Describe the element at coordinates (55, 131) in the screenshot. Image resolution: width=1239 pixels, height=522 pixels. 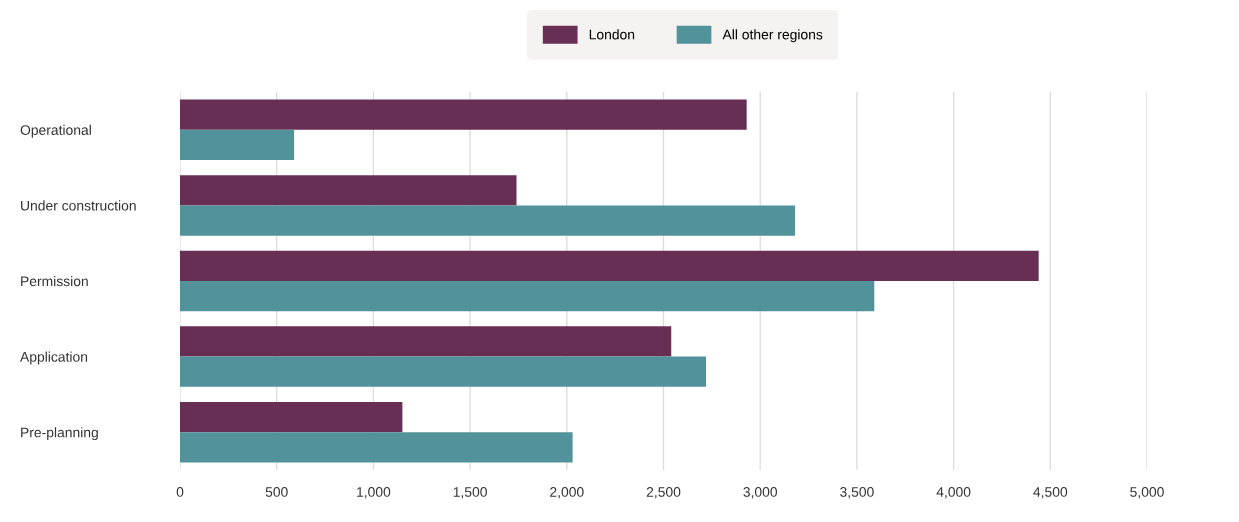
I see `y-tick-label: Operational` at that location.